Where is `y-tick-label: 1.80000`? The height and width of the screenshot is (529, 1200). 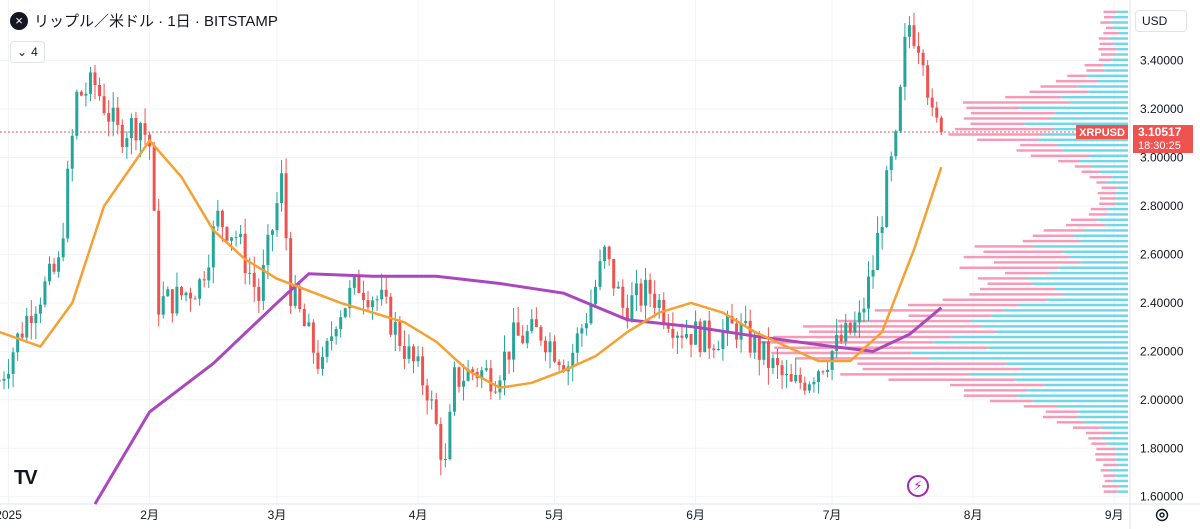
y-tick-label: 1.80000 is located at coordinates (1162, 448).